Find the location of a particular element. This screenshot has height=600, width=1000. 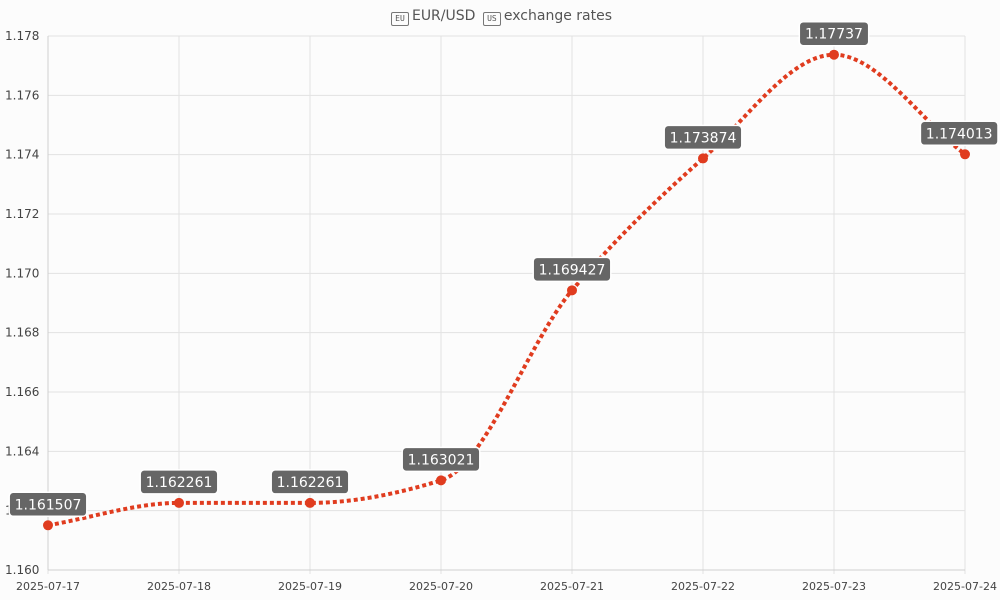

title-suffix: exchange rates is located at coordinates (558, 16).